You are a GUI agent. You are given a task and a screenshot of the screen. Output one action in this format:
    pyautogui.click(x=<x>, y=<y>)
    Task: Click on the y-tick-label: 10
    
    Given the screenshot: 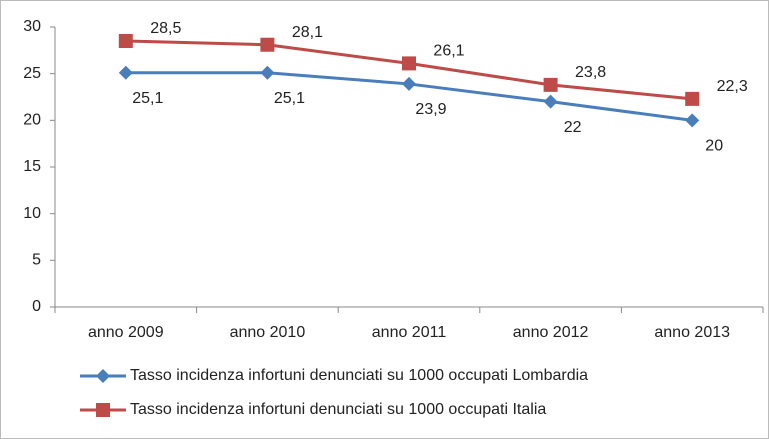 What is the action you would take?
    pyautogui.click(x=32, y=213)
    